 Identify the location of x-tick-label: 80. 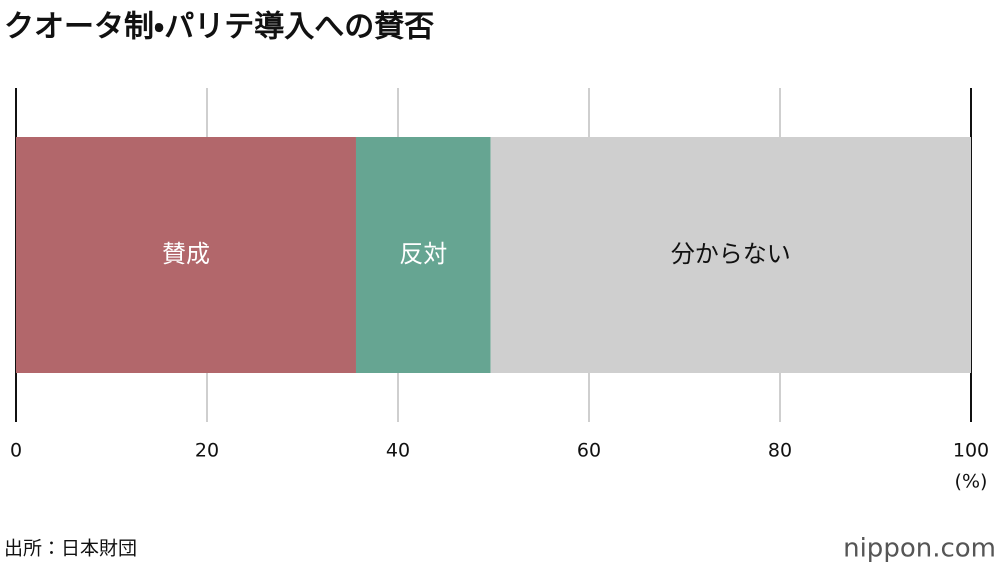
(780, 451).